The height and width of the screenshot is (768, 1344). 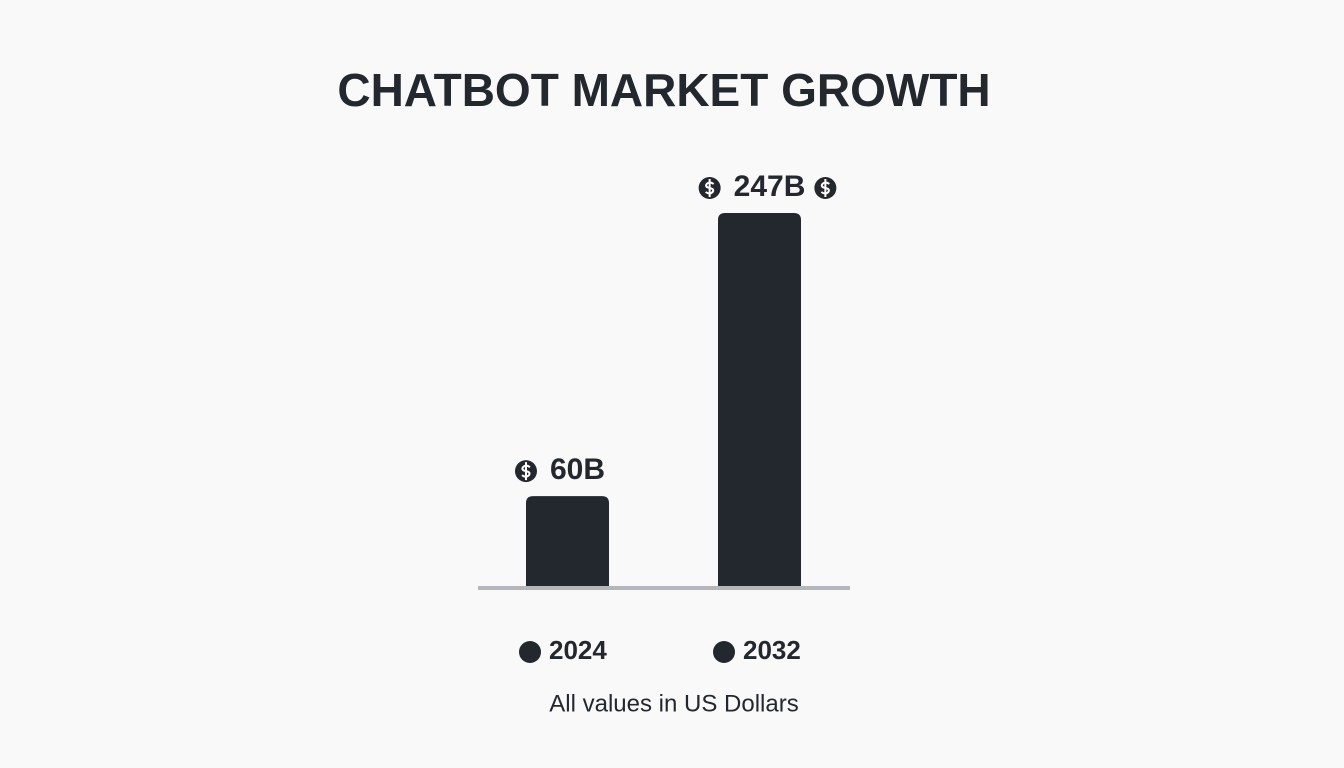 I want to click on chart-title: CHATBOT MARKET GROWTH, so click(x=663, y=90).